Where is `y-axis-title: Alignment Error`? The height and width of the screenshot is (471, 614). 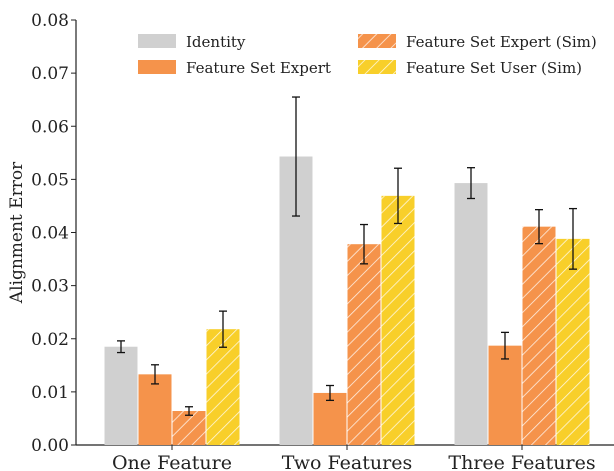
y-axis-title: Alignment Error is located at coordinates (17, 232).